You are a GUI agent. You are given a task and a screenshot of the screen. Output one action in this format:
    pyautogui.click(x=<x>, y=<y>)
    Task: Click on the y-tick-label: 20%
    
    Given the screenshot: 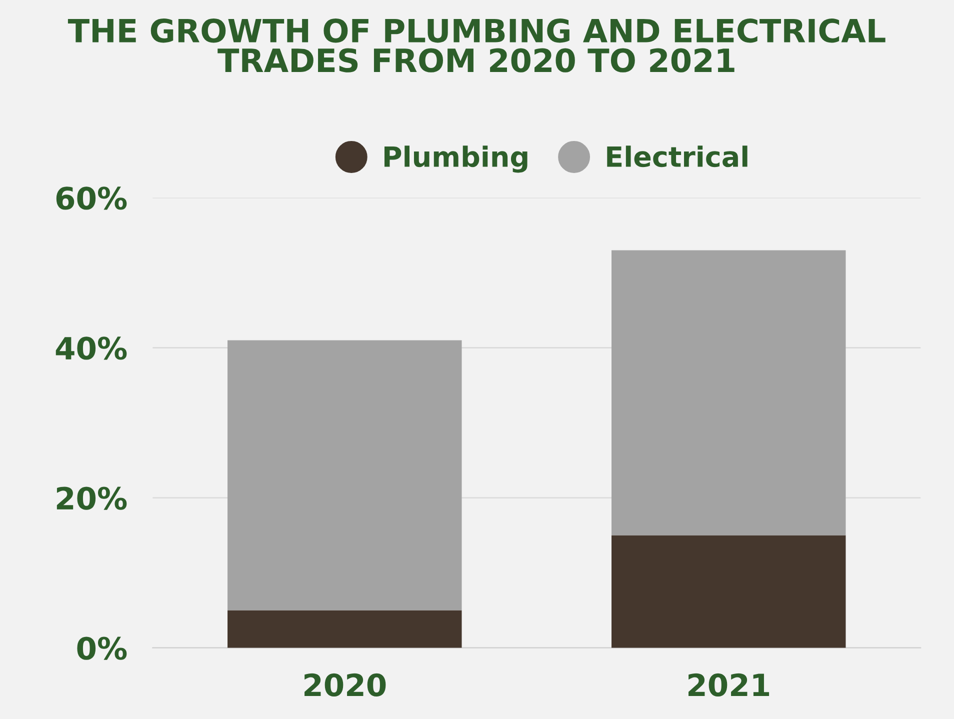 What is the action you would take?
    pyautogui.click(x=91, y=498)
    